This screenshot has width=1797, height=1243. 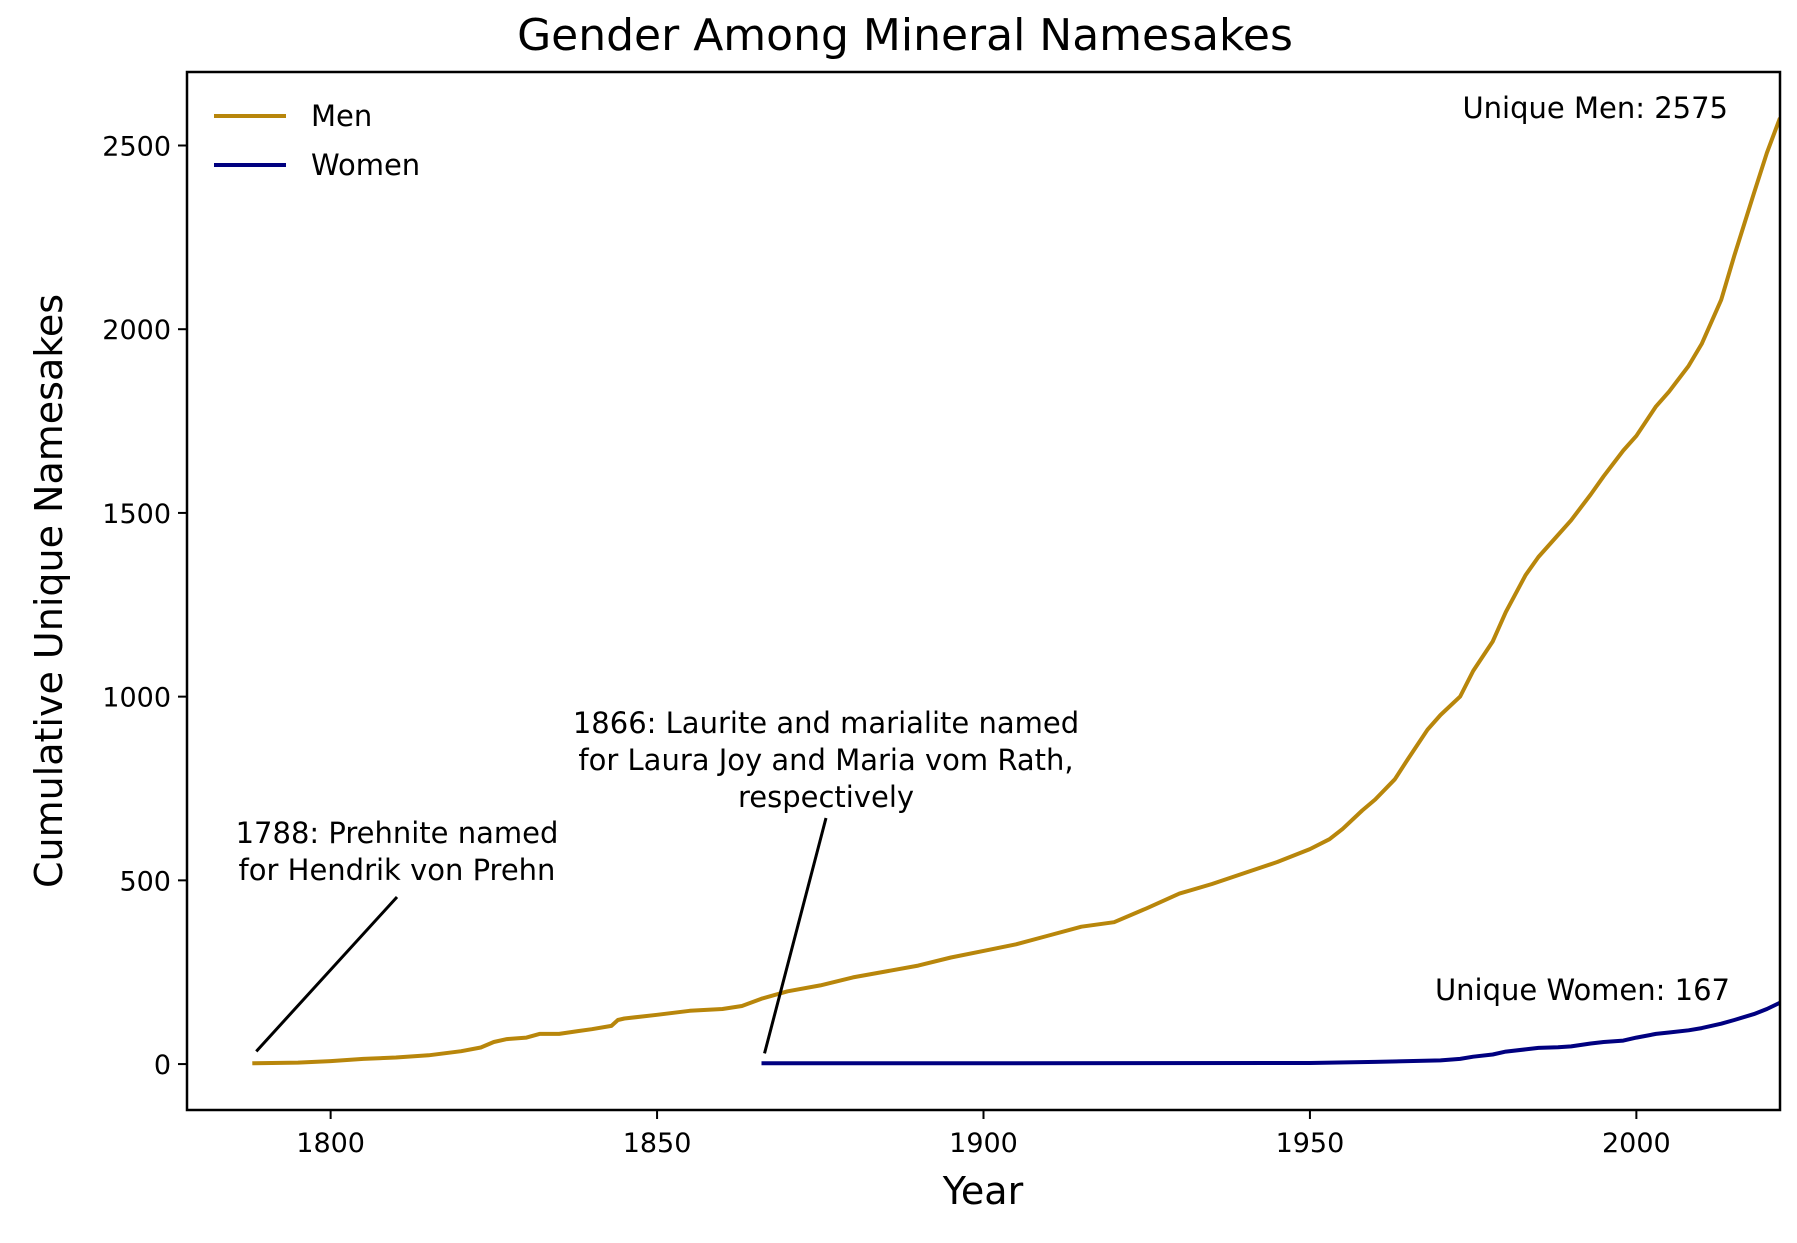 I want to click on y-tick-label: 1000, so click(x=136, y=698).